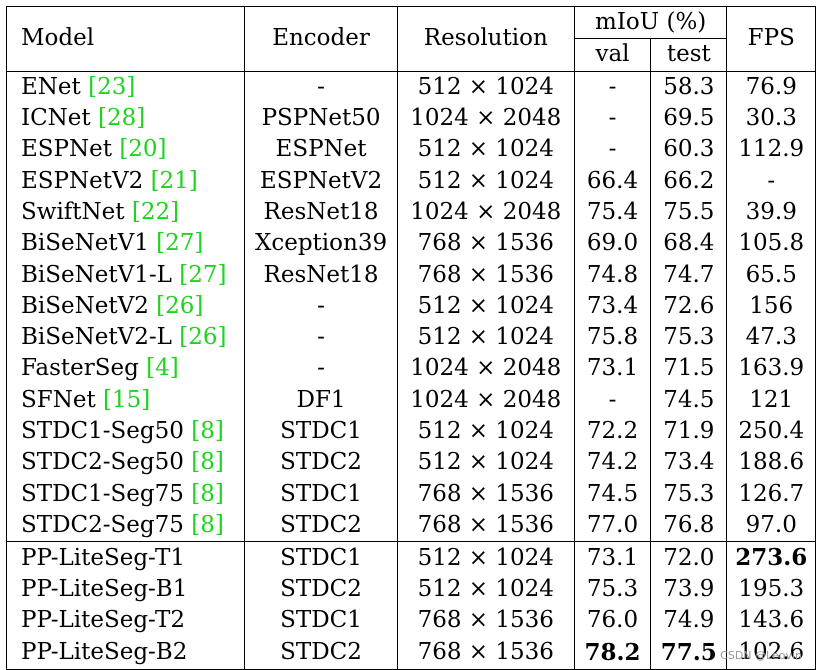 This screenshot has height=670, width=816. I want to click on cell-val: 76.0, so click(612, 621).